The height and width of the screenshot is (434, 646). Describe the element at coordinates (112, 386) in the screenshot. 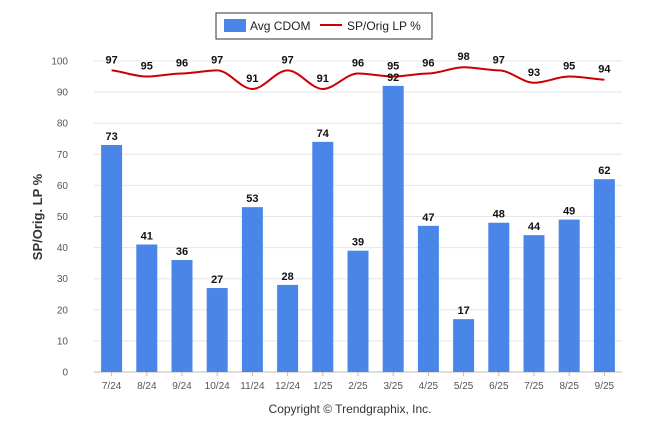

I see `x-tick-label: 7/24` at that location.